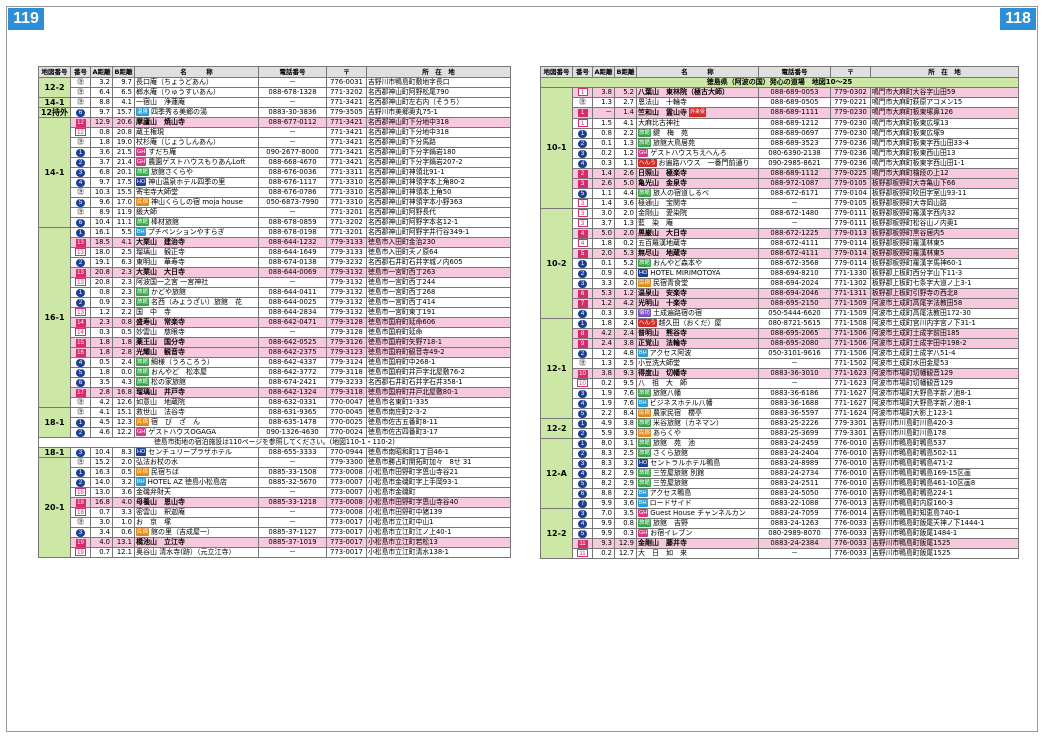 The width and height of the screenshot is (1044, 740). What do you see at coordinates (794, 273) in the screenshot?
I see `phone-cell: 088-694-8210` at bounding box center [794, 273].